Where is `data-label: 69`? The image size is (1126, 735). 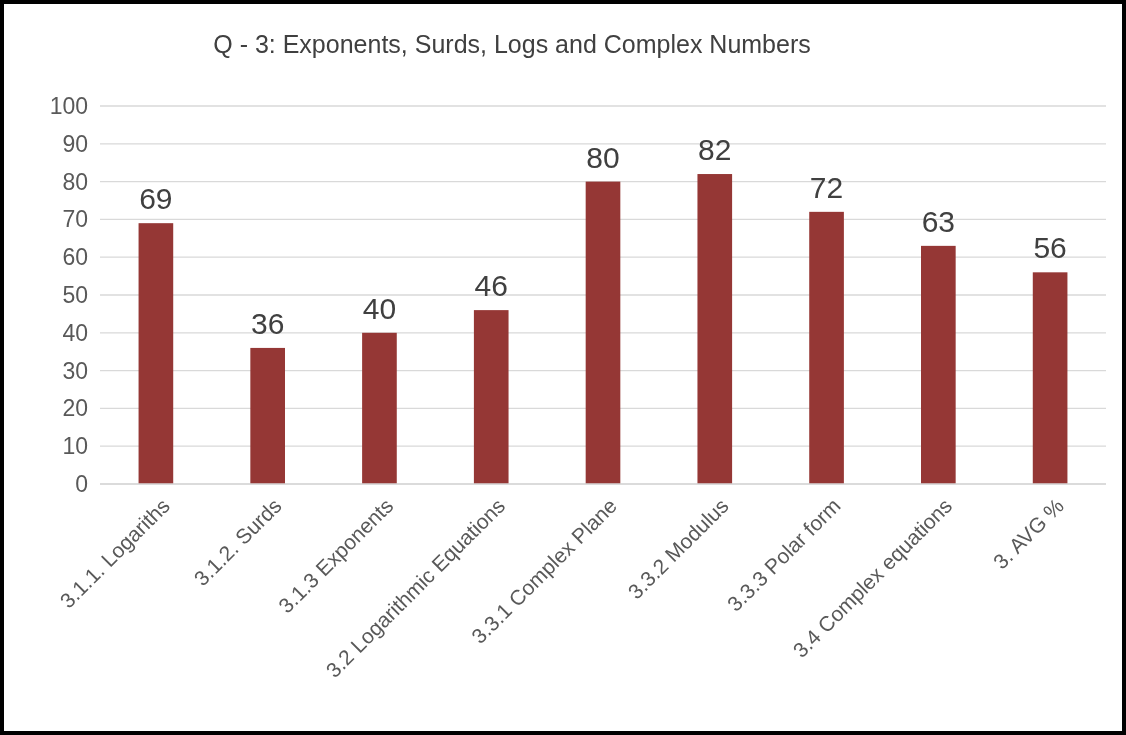
data-label: 69 is located at coordinates (156, 199).